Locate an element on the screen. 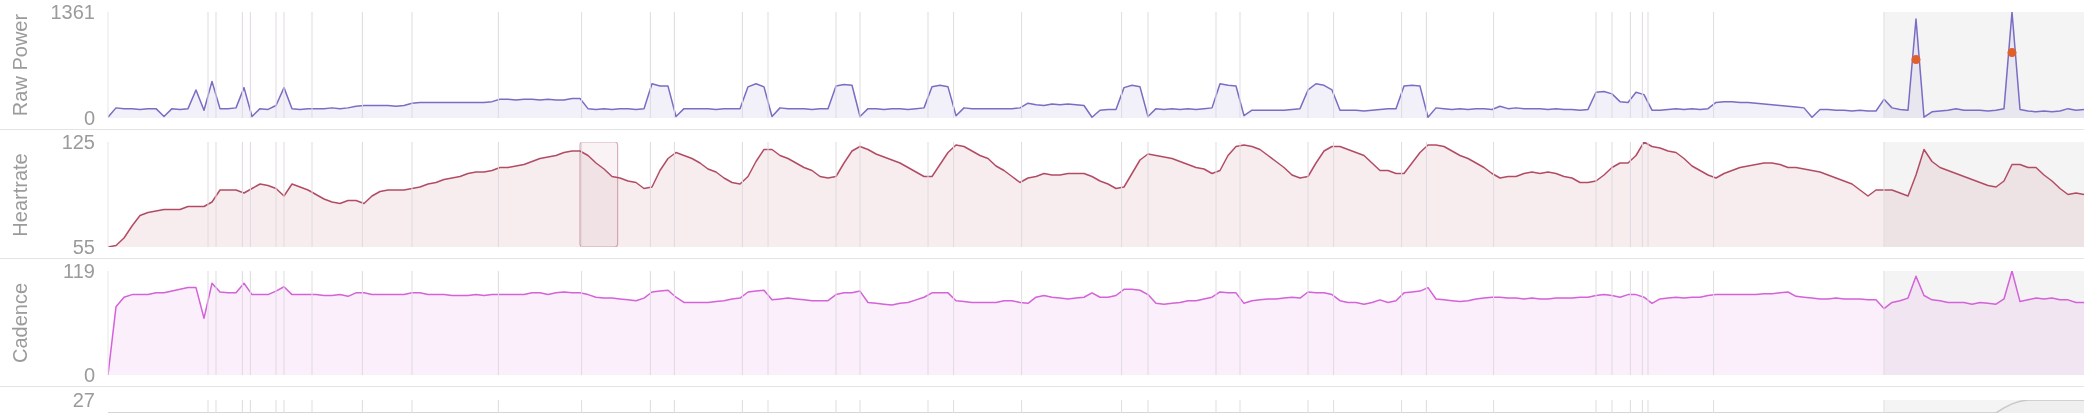 The height and width of the screenshot is (413, 2084). y-axis-title: Heartrate is located at coordinates (20, 194).